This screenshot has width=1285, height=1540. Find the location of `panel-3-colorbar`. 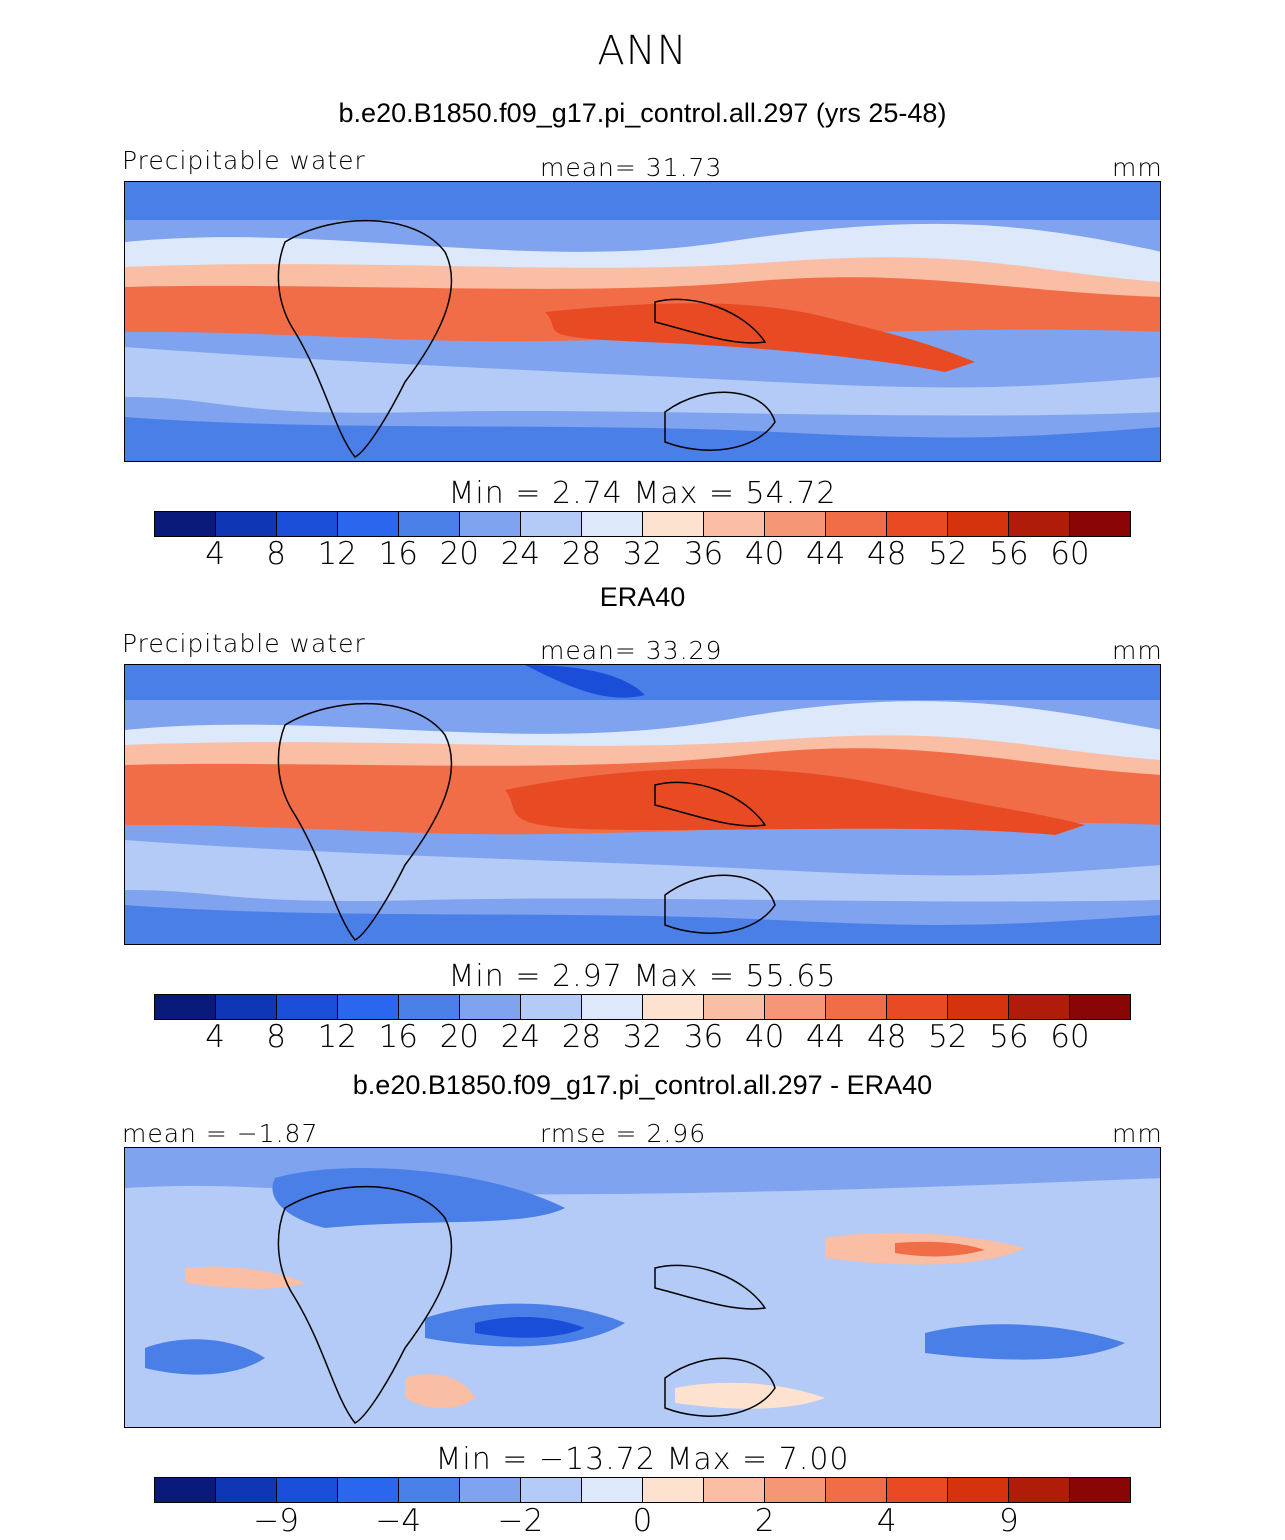

panel-3-colorbar is located at coordinates (642, 1490).